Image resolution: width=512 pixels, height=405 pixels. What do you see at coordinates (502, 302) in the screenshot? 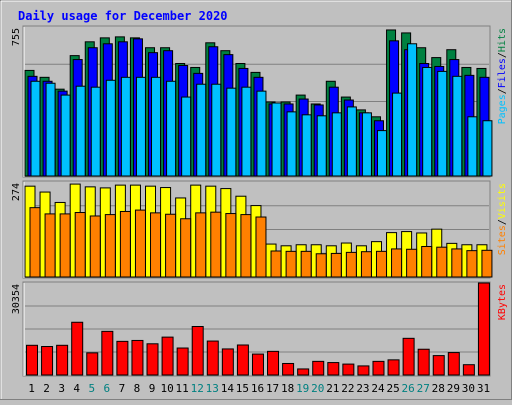
I see `legend: KBytes` at bounding box center [502, 302].